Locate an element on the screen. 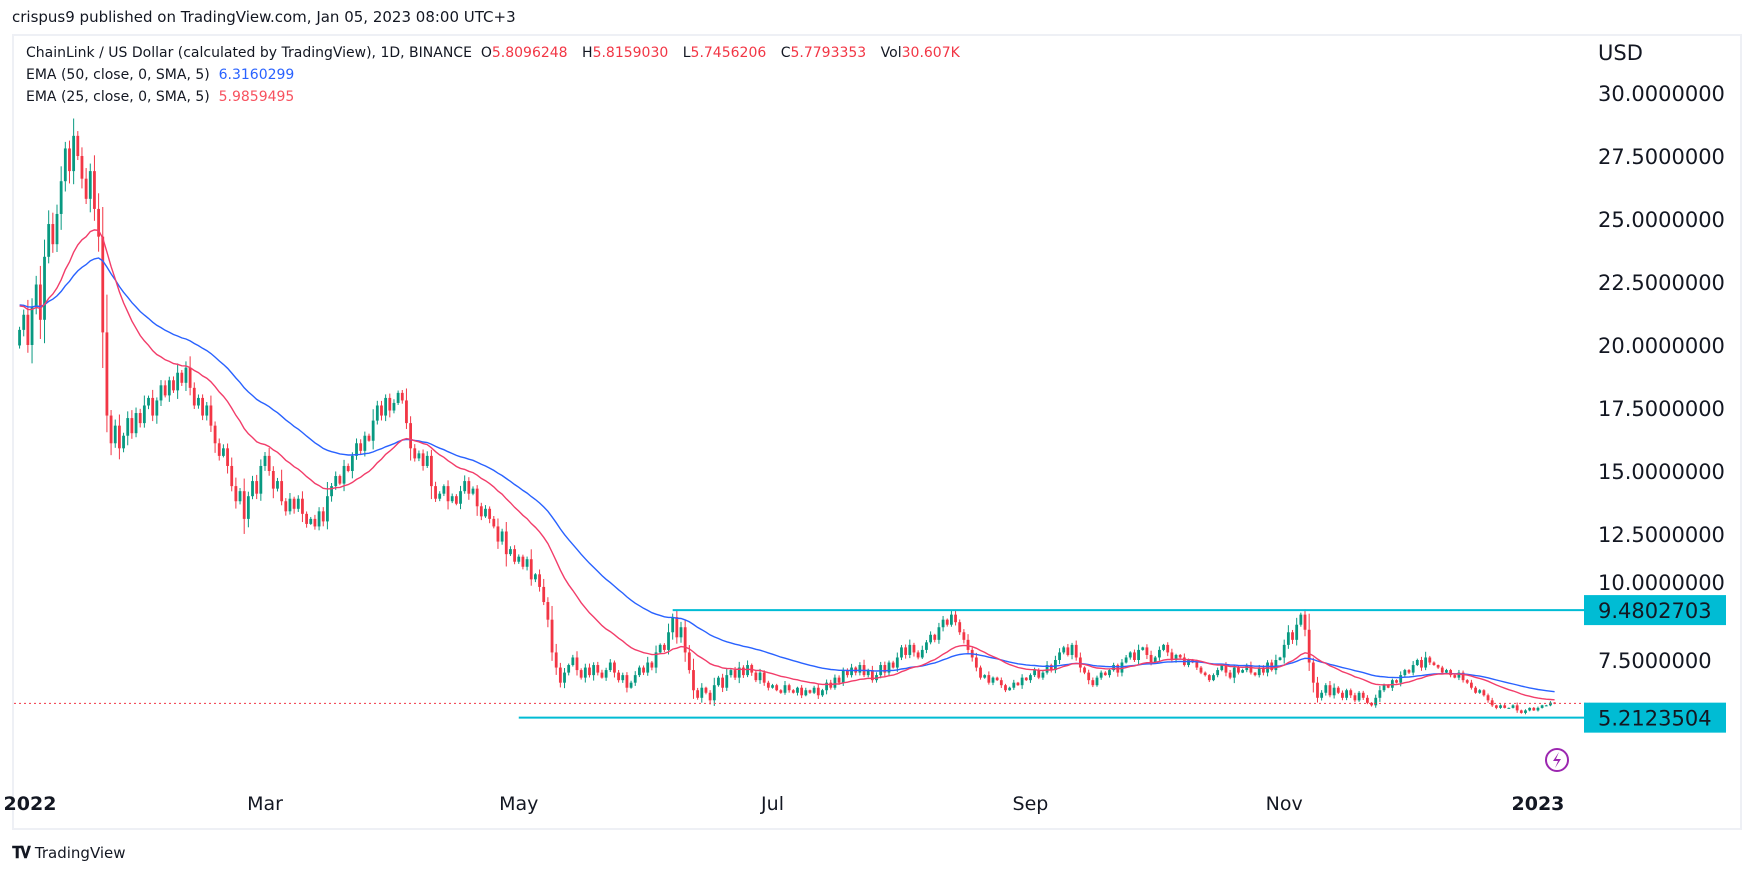  ema25-value: 5.9859495 is located at coordinates (256, 97).